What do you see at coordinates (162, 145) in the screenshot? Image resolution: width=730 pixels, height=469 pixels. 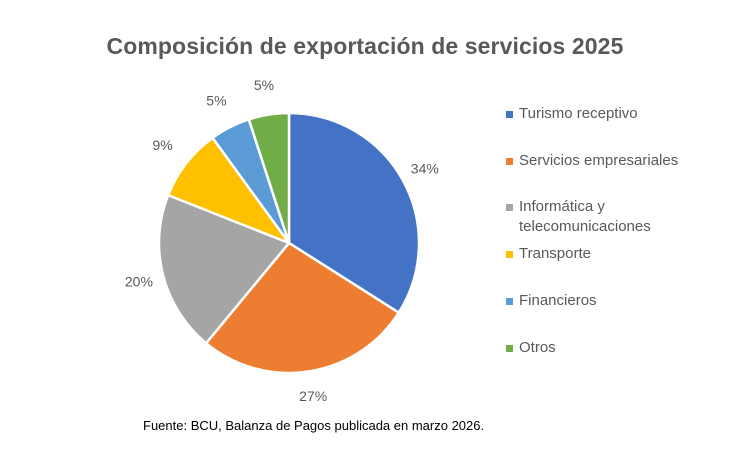 I see `data-label-transporte: 9%` at bounding box center [162, 145].